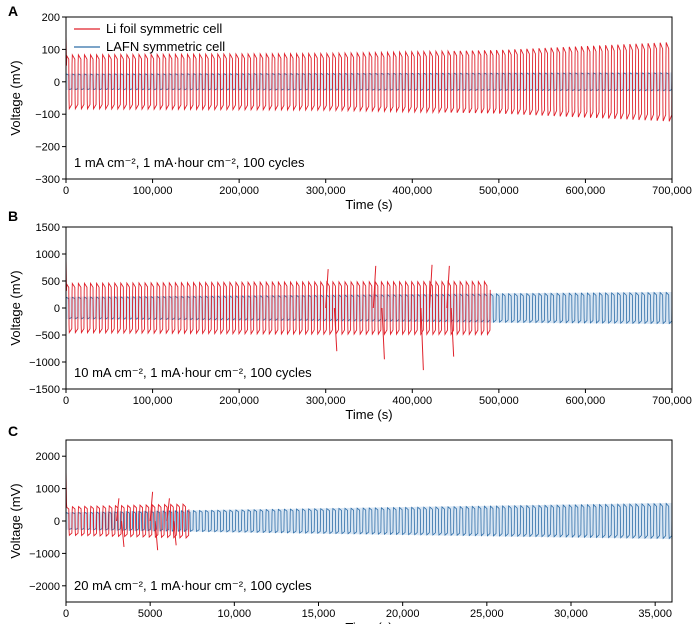 Image resolution: width=700 pixels, height=624 pixels. I want to click on y-tick-label: 500, so click(51, 282).